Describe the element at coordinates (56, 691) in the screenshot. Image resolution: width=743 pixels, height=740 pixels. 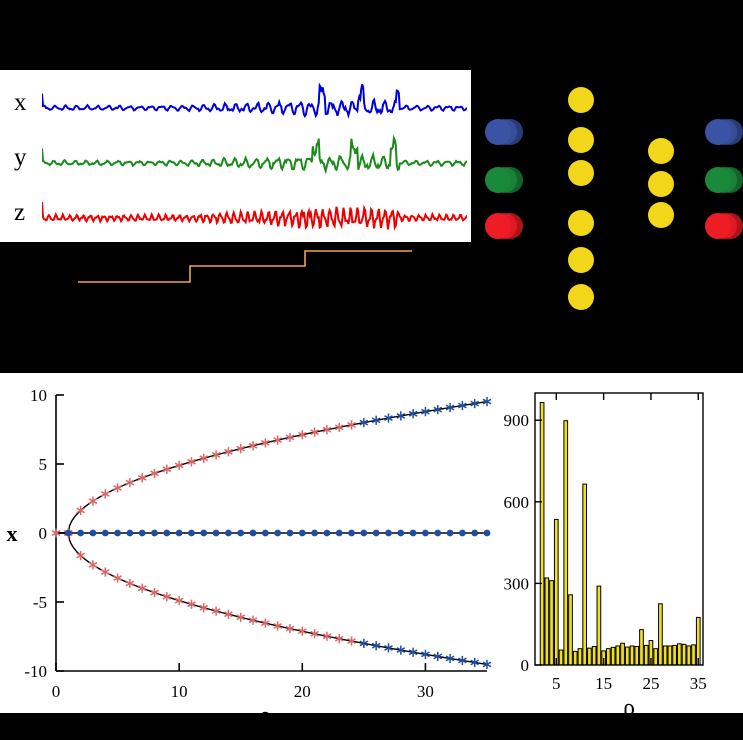
I see `bifurcation-xtick-label: 0` at that location.